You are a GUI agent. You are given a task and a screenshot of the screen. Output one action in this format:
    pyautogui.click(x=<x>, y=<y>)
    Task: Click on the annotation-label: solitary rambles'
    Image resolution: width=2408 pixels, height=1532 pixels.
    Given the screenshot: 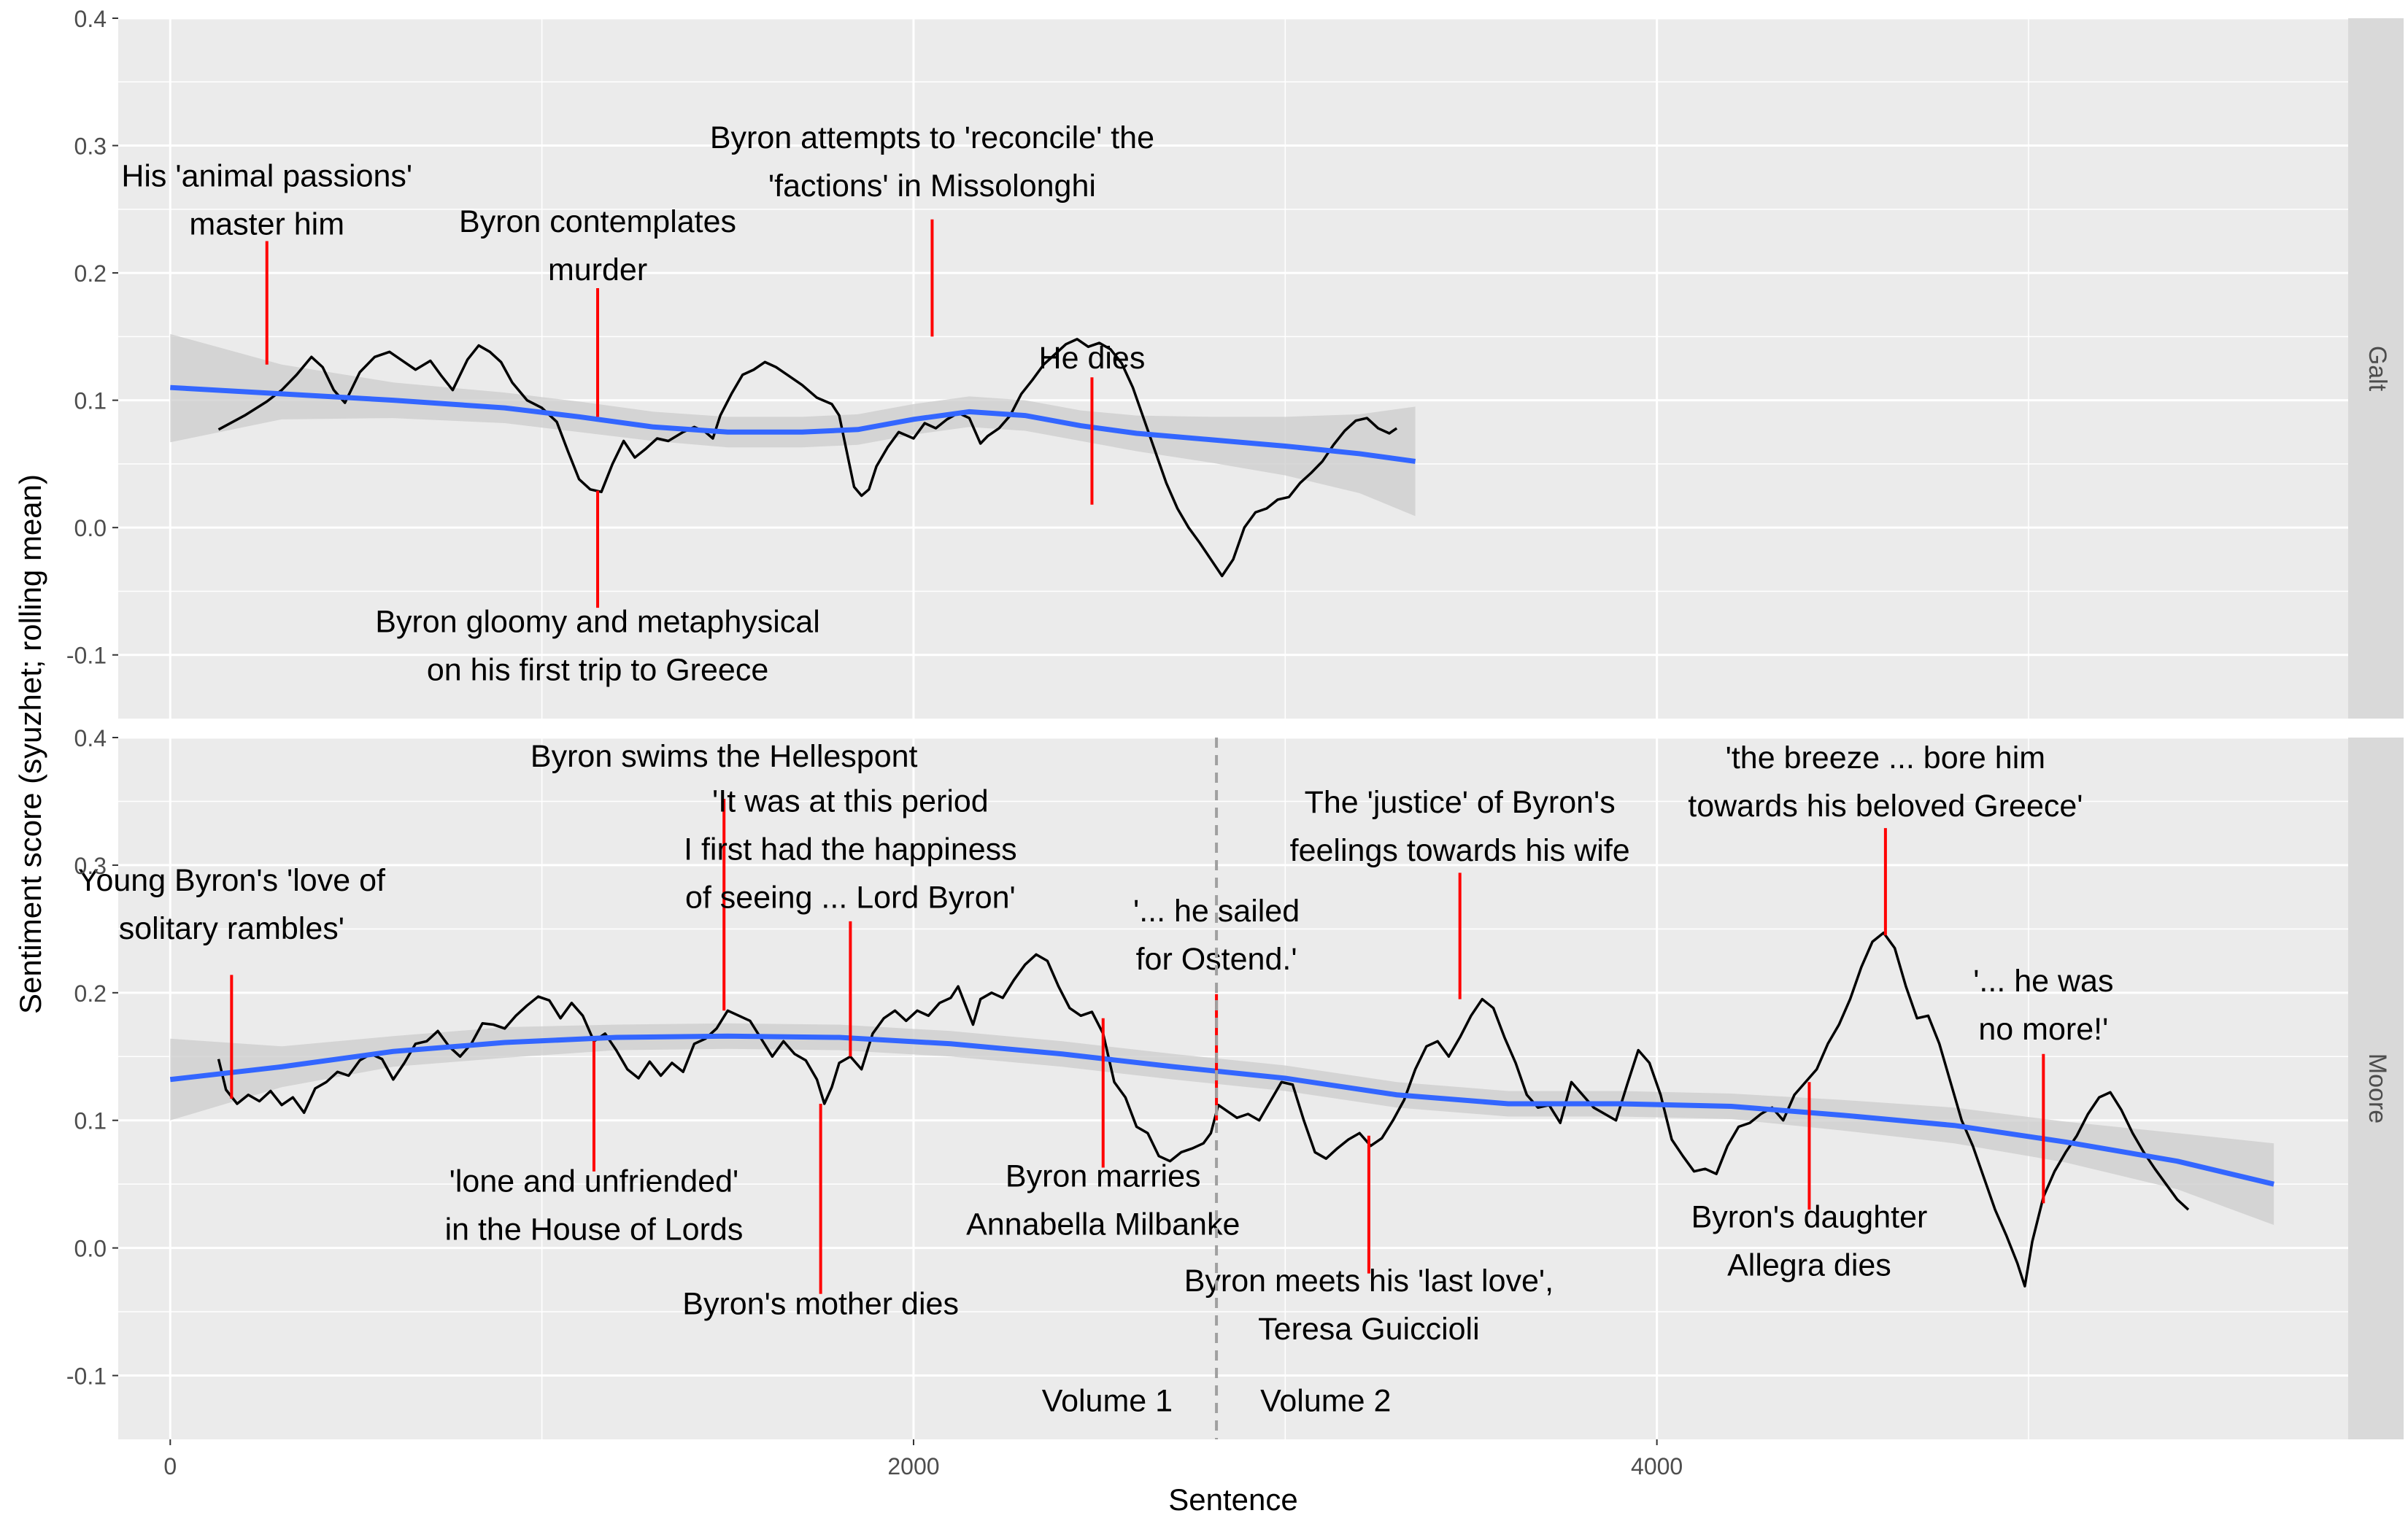 What is the action you would take?
    pyautogui.click(x=231, y=929)
    